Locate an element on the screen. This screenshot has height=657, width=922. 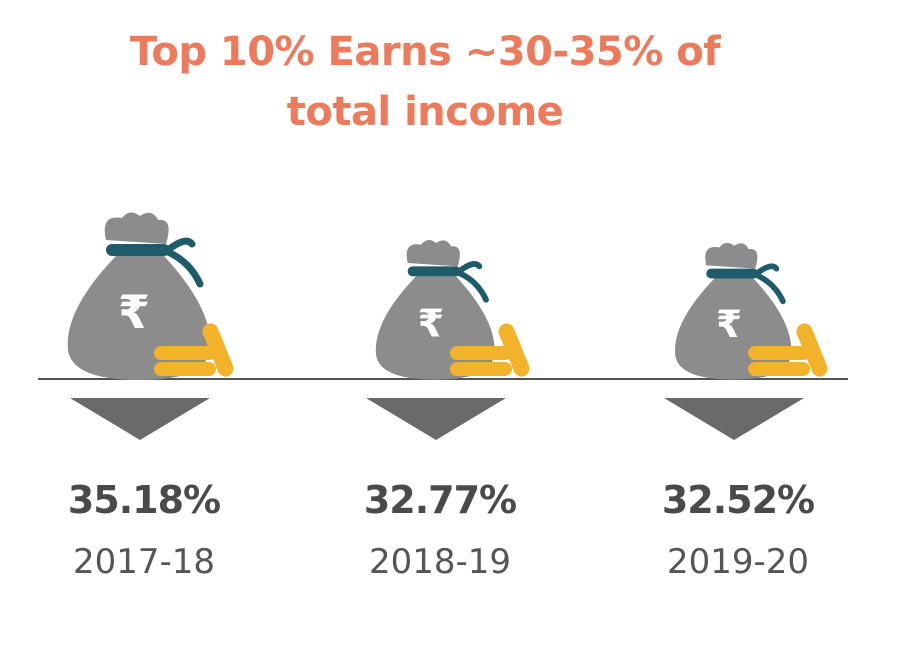
data-item-2017-18: ₹35.18% 2017-18 is located at coordinates (144, 400).